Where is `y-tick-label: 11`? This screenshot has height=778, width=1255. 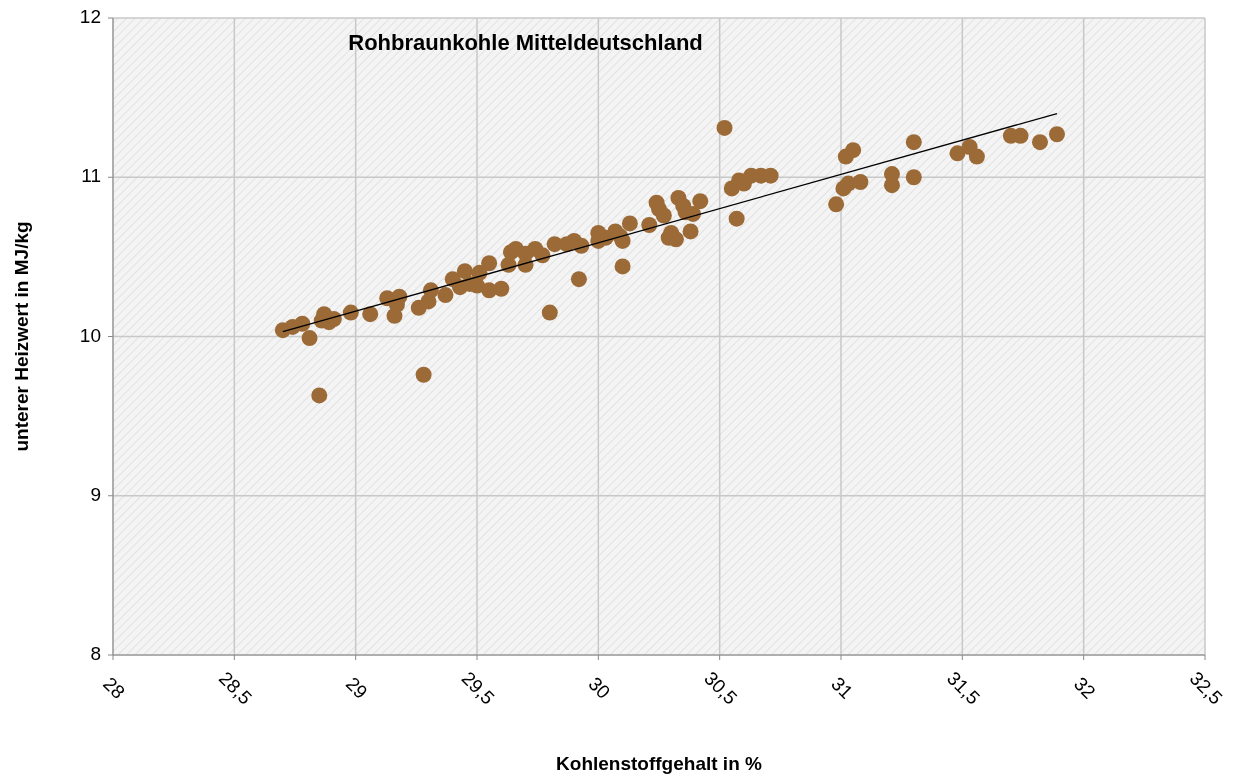
y-tick-label: 11 is located at coordinates (91, 176).